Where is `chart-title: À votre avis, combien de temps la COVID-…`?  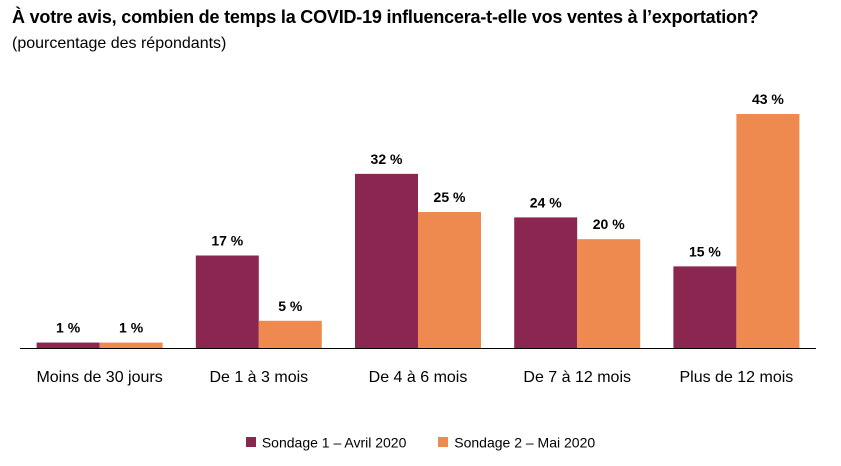
chart-title: À votre avis, combien de temps la COVID-… is located at coordinates (385, 17).